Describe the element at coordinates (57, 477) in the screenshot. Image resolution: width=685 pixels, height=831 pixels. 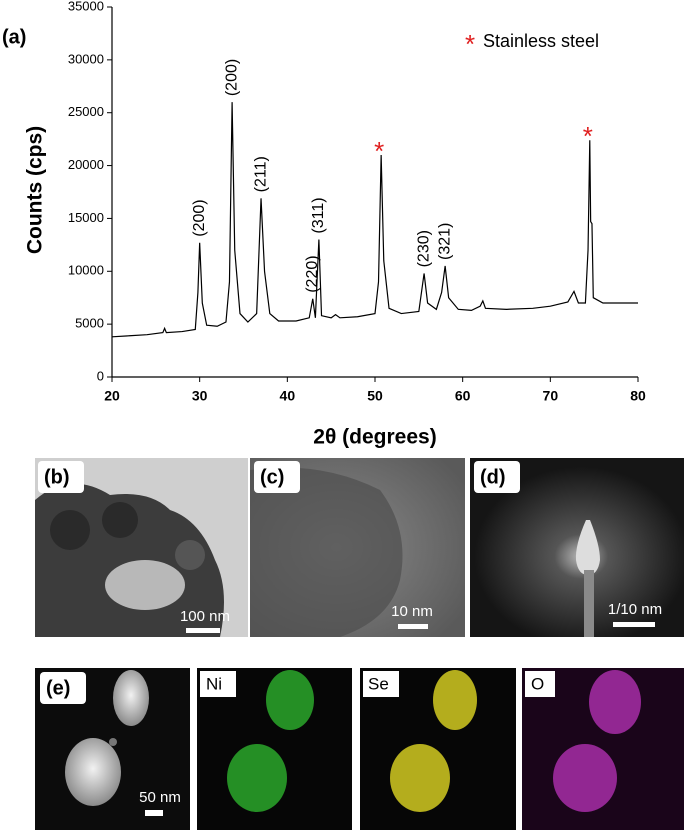
I see `panel-label: (b)` at that location.